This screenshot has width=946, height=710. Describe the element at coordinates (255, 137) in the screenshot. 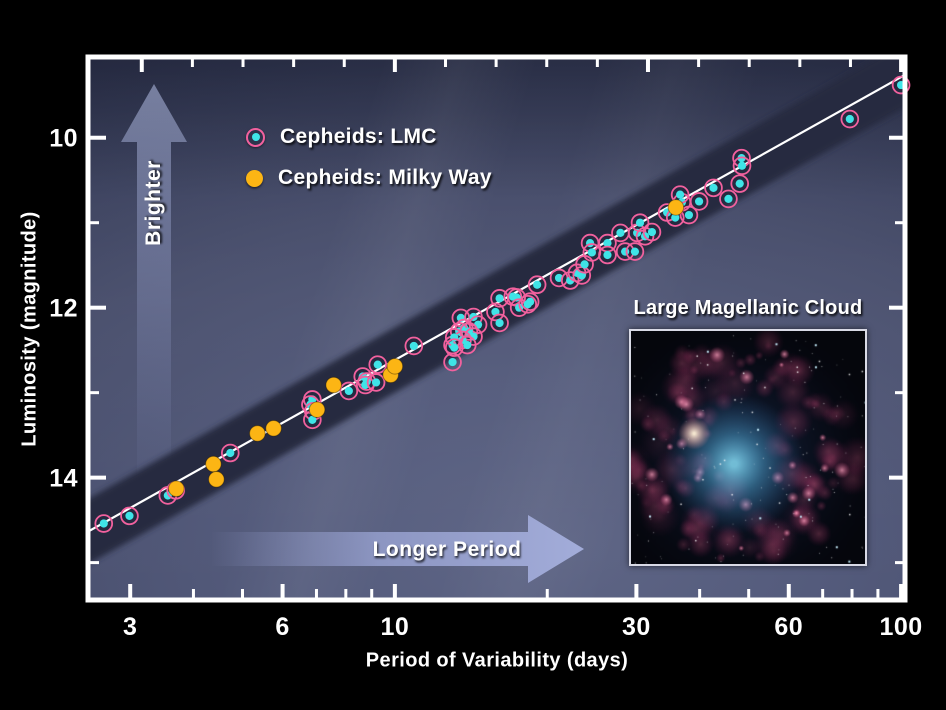

I see `lmc-marker-icon` at that location.